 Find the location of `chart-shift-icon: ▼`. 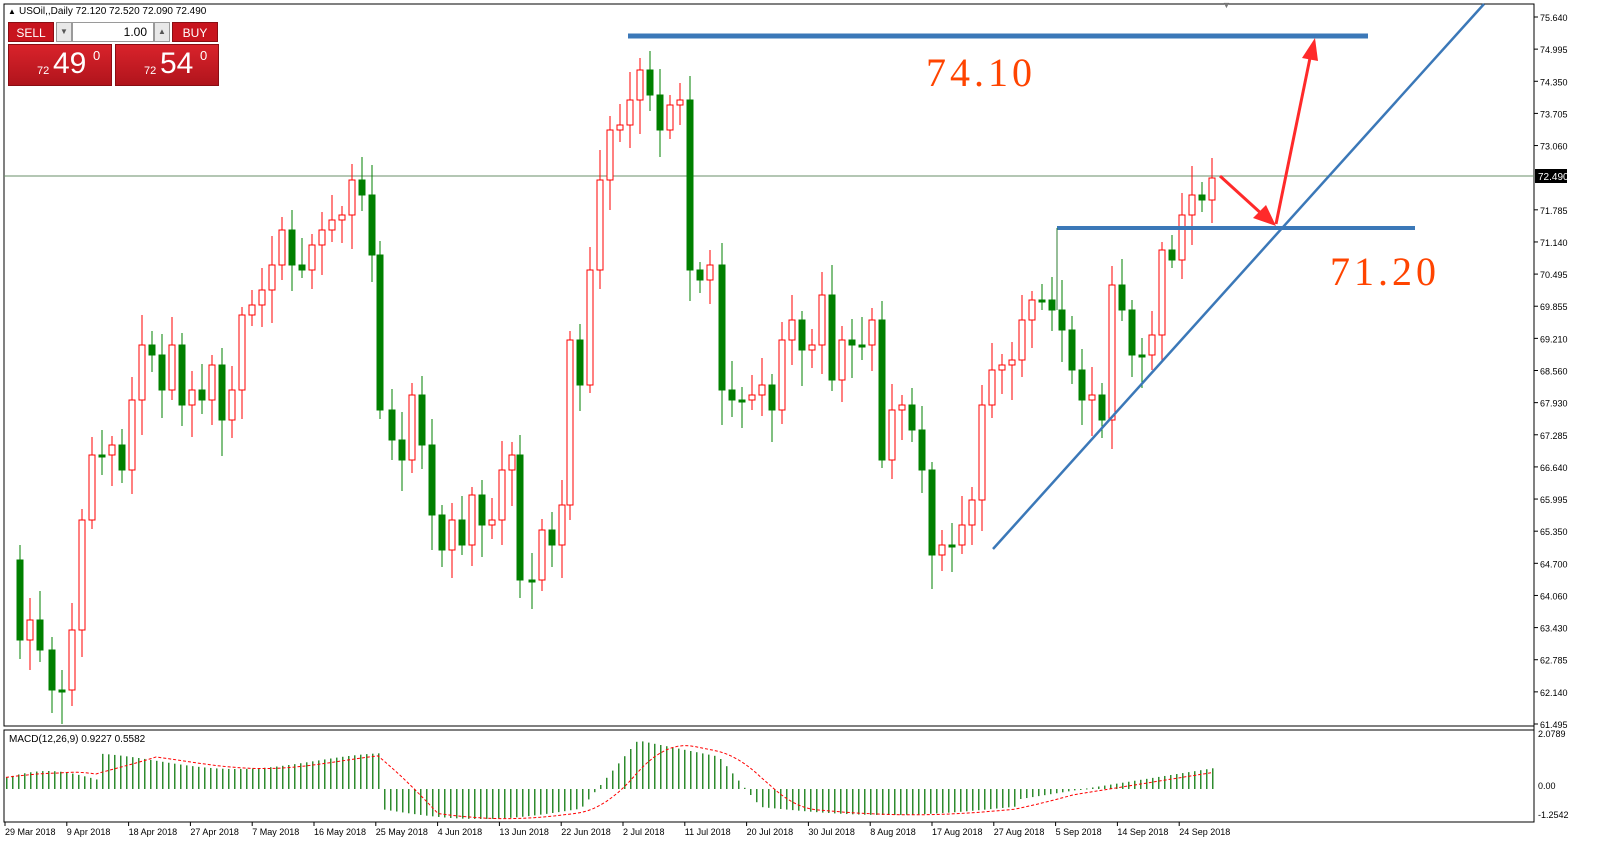

chart-shift-icon: ▼ is located at coordinates (1226, 5).